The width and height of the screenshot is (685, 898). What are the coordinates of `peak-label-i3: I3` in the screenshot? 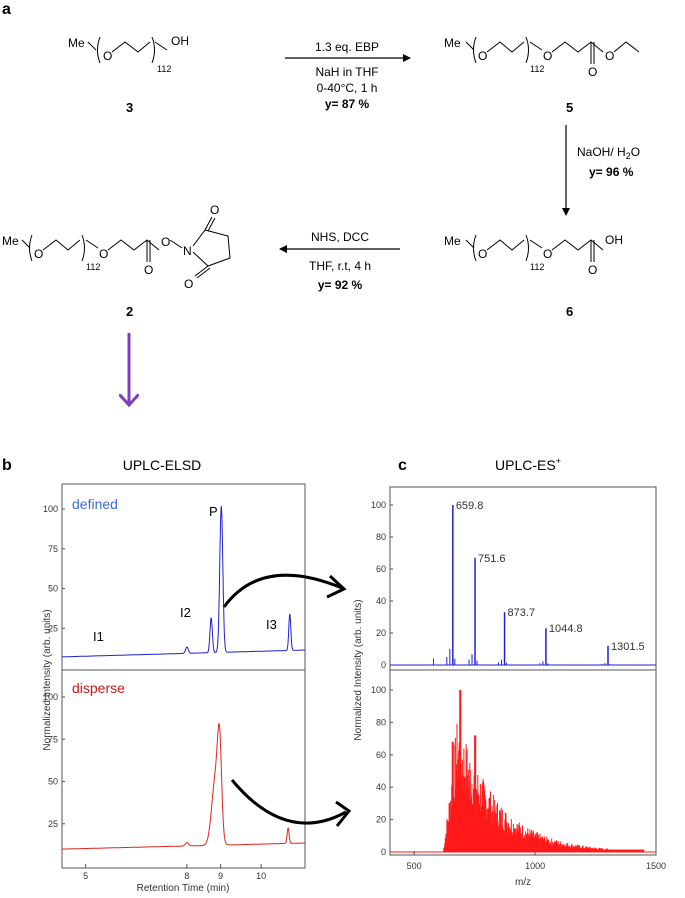 It's located at (271, 624).